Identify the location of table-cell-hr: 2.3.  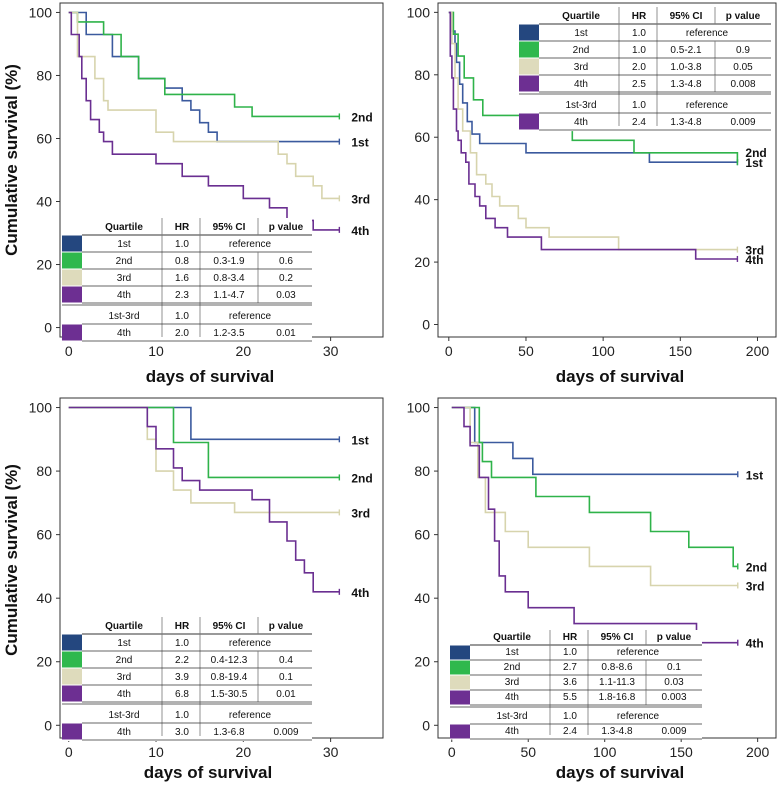
(182, 295).